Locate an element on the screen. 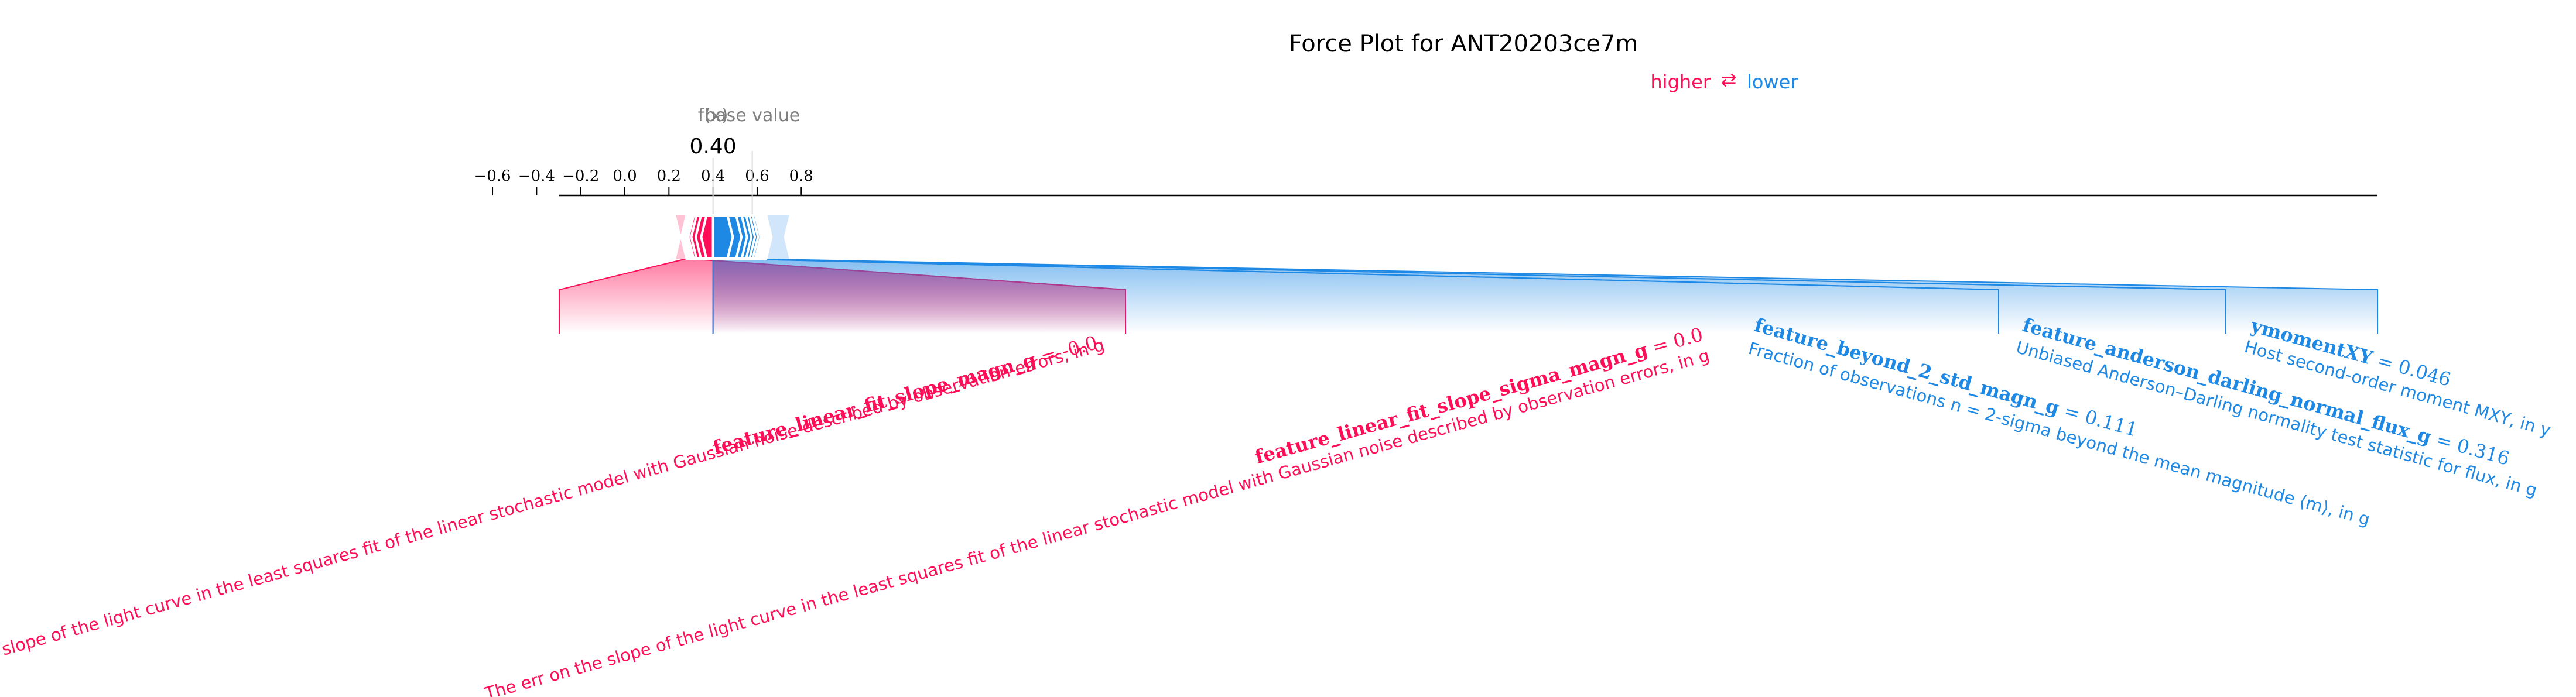  positive-force-segment is located at coordinates (684, 237).